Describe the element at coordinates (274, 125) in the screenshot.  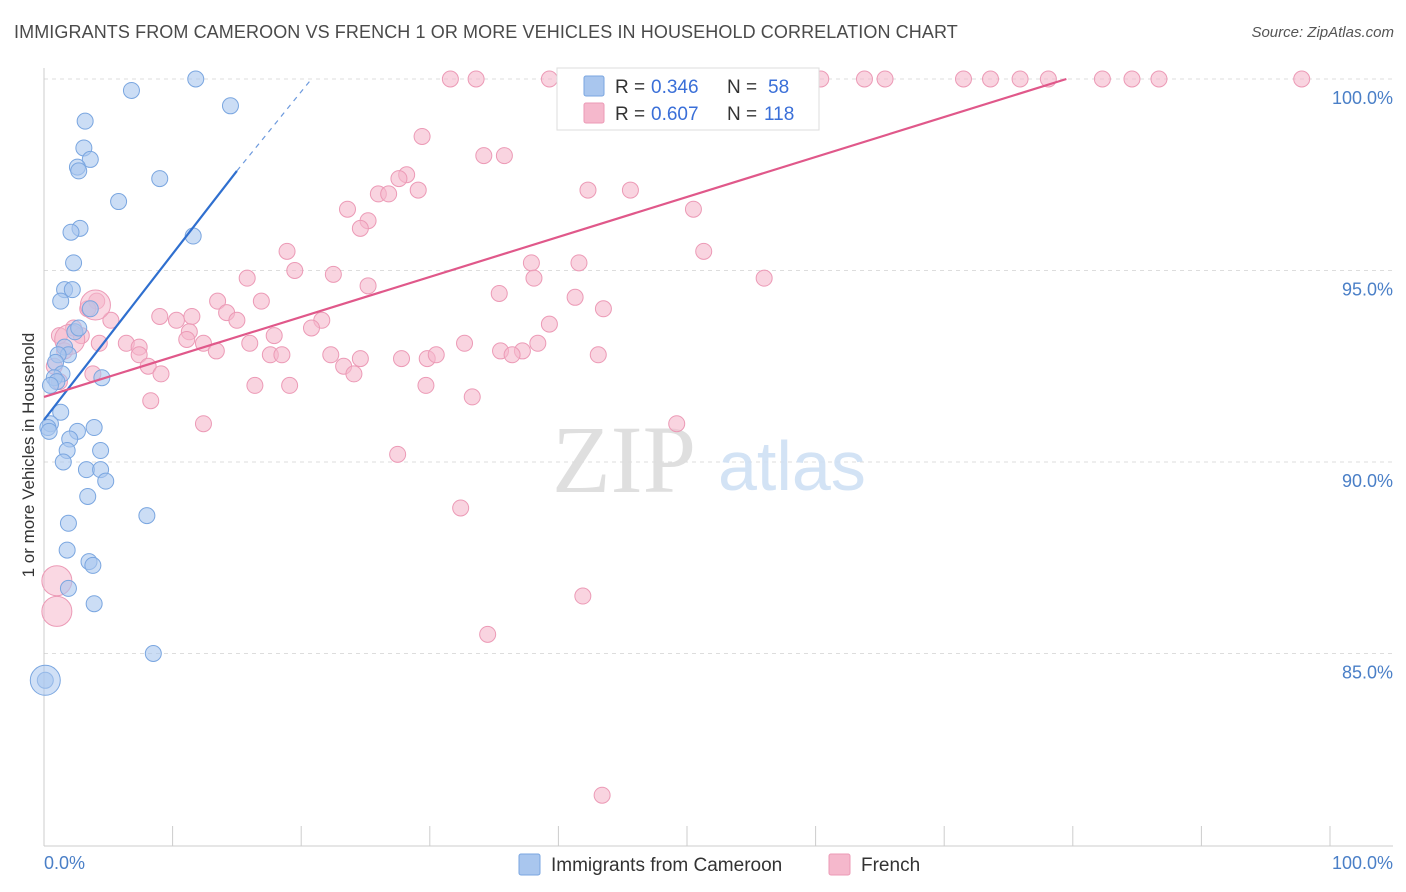
I see `cameroon-trend-extension` at that location.